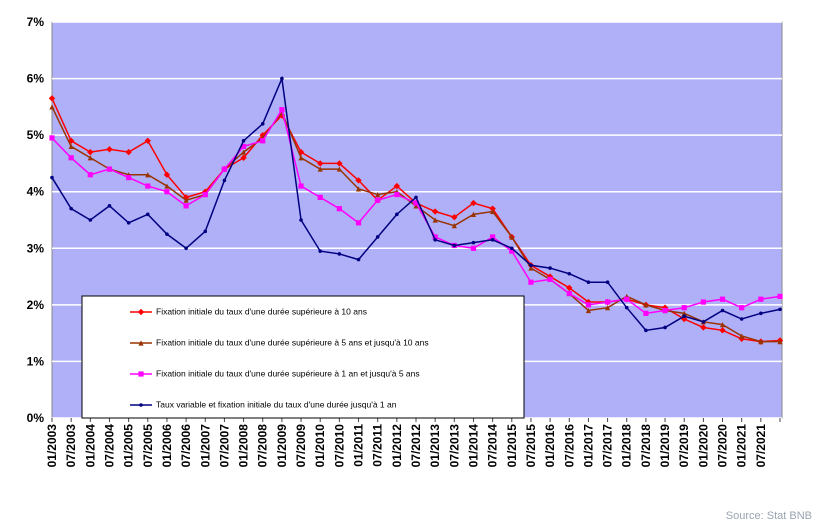  What do you see at coordinates (36, 305) in the screenshot?
I see `y-tick-label: 2%` at bounding box center [36, 305].